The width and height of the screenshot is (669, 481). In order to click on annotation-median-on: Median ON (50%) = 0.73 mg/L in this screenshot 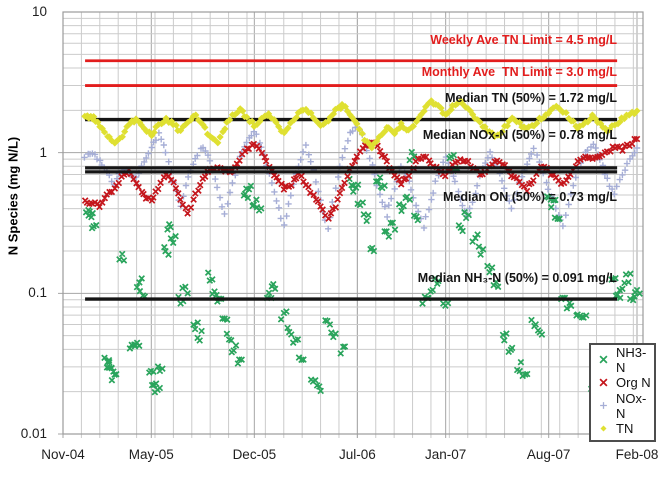, I will do `click(529, 196)`.